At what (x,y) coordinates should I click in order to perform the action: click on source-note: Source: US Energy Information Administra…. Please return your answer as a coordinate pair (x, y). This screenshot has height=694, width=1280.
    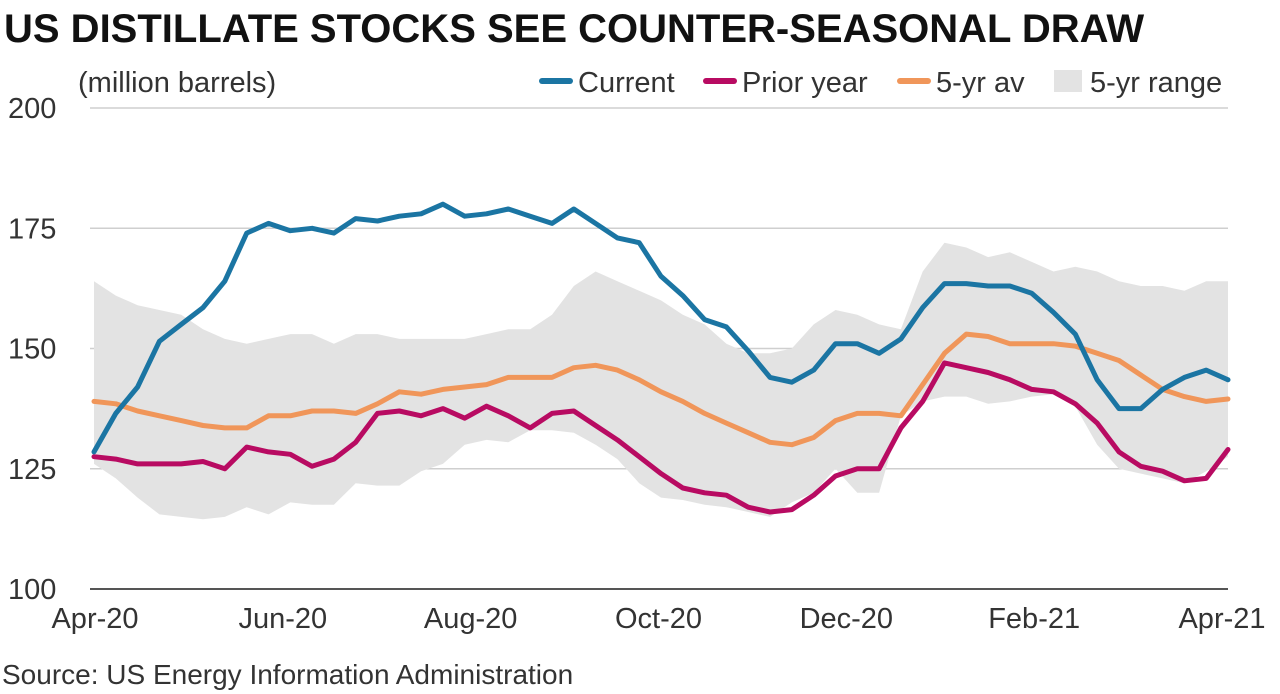
    Looking at the image, I should click on (287, 674).